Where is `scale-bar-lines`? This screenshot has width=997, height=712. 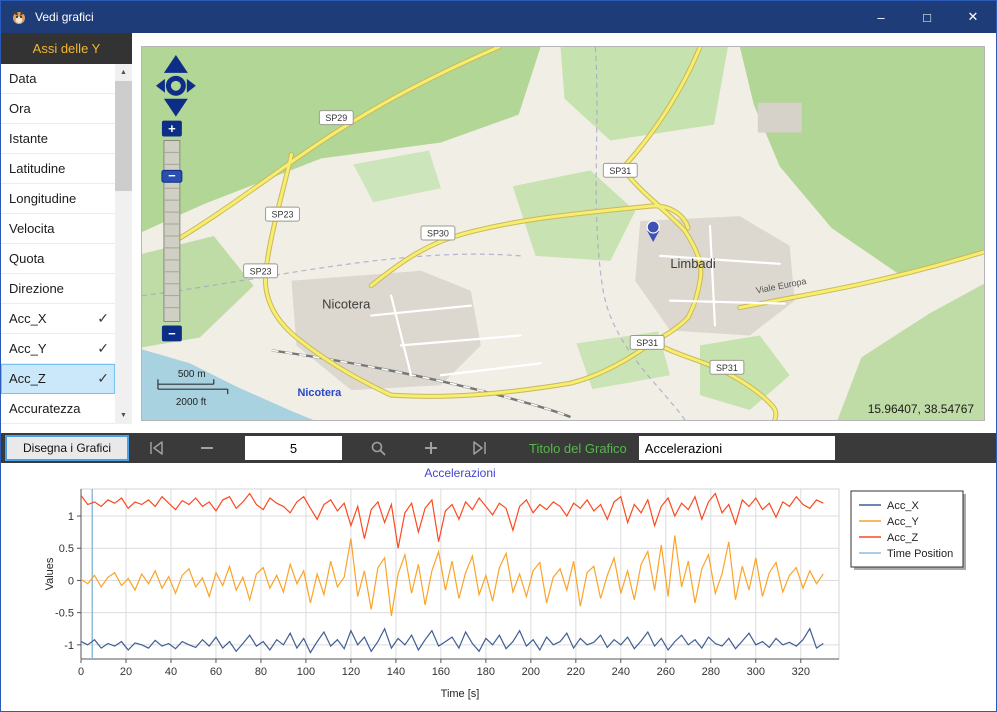 scale-bar-lines is located at coordinates (193, 387).